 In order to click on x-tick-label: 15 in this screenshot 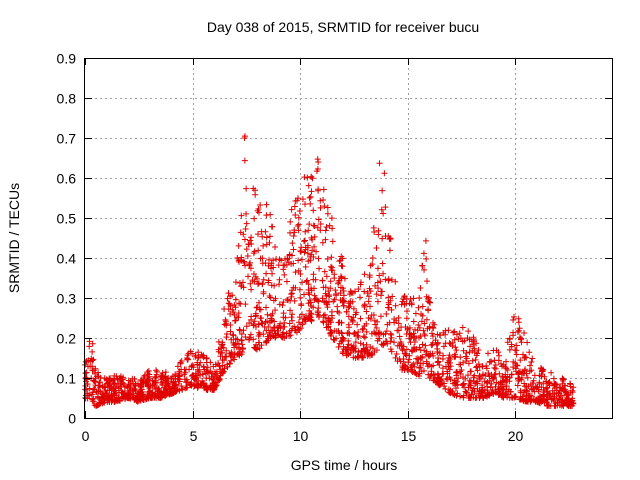, I will do `click(409, 436)`.